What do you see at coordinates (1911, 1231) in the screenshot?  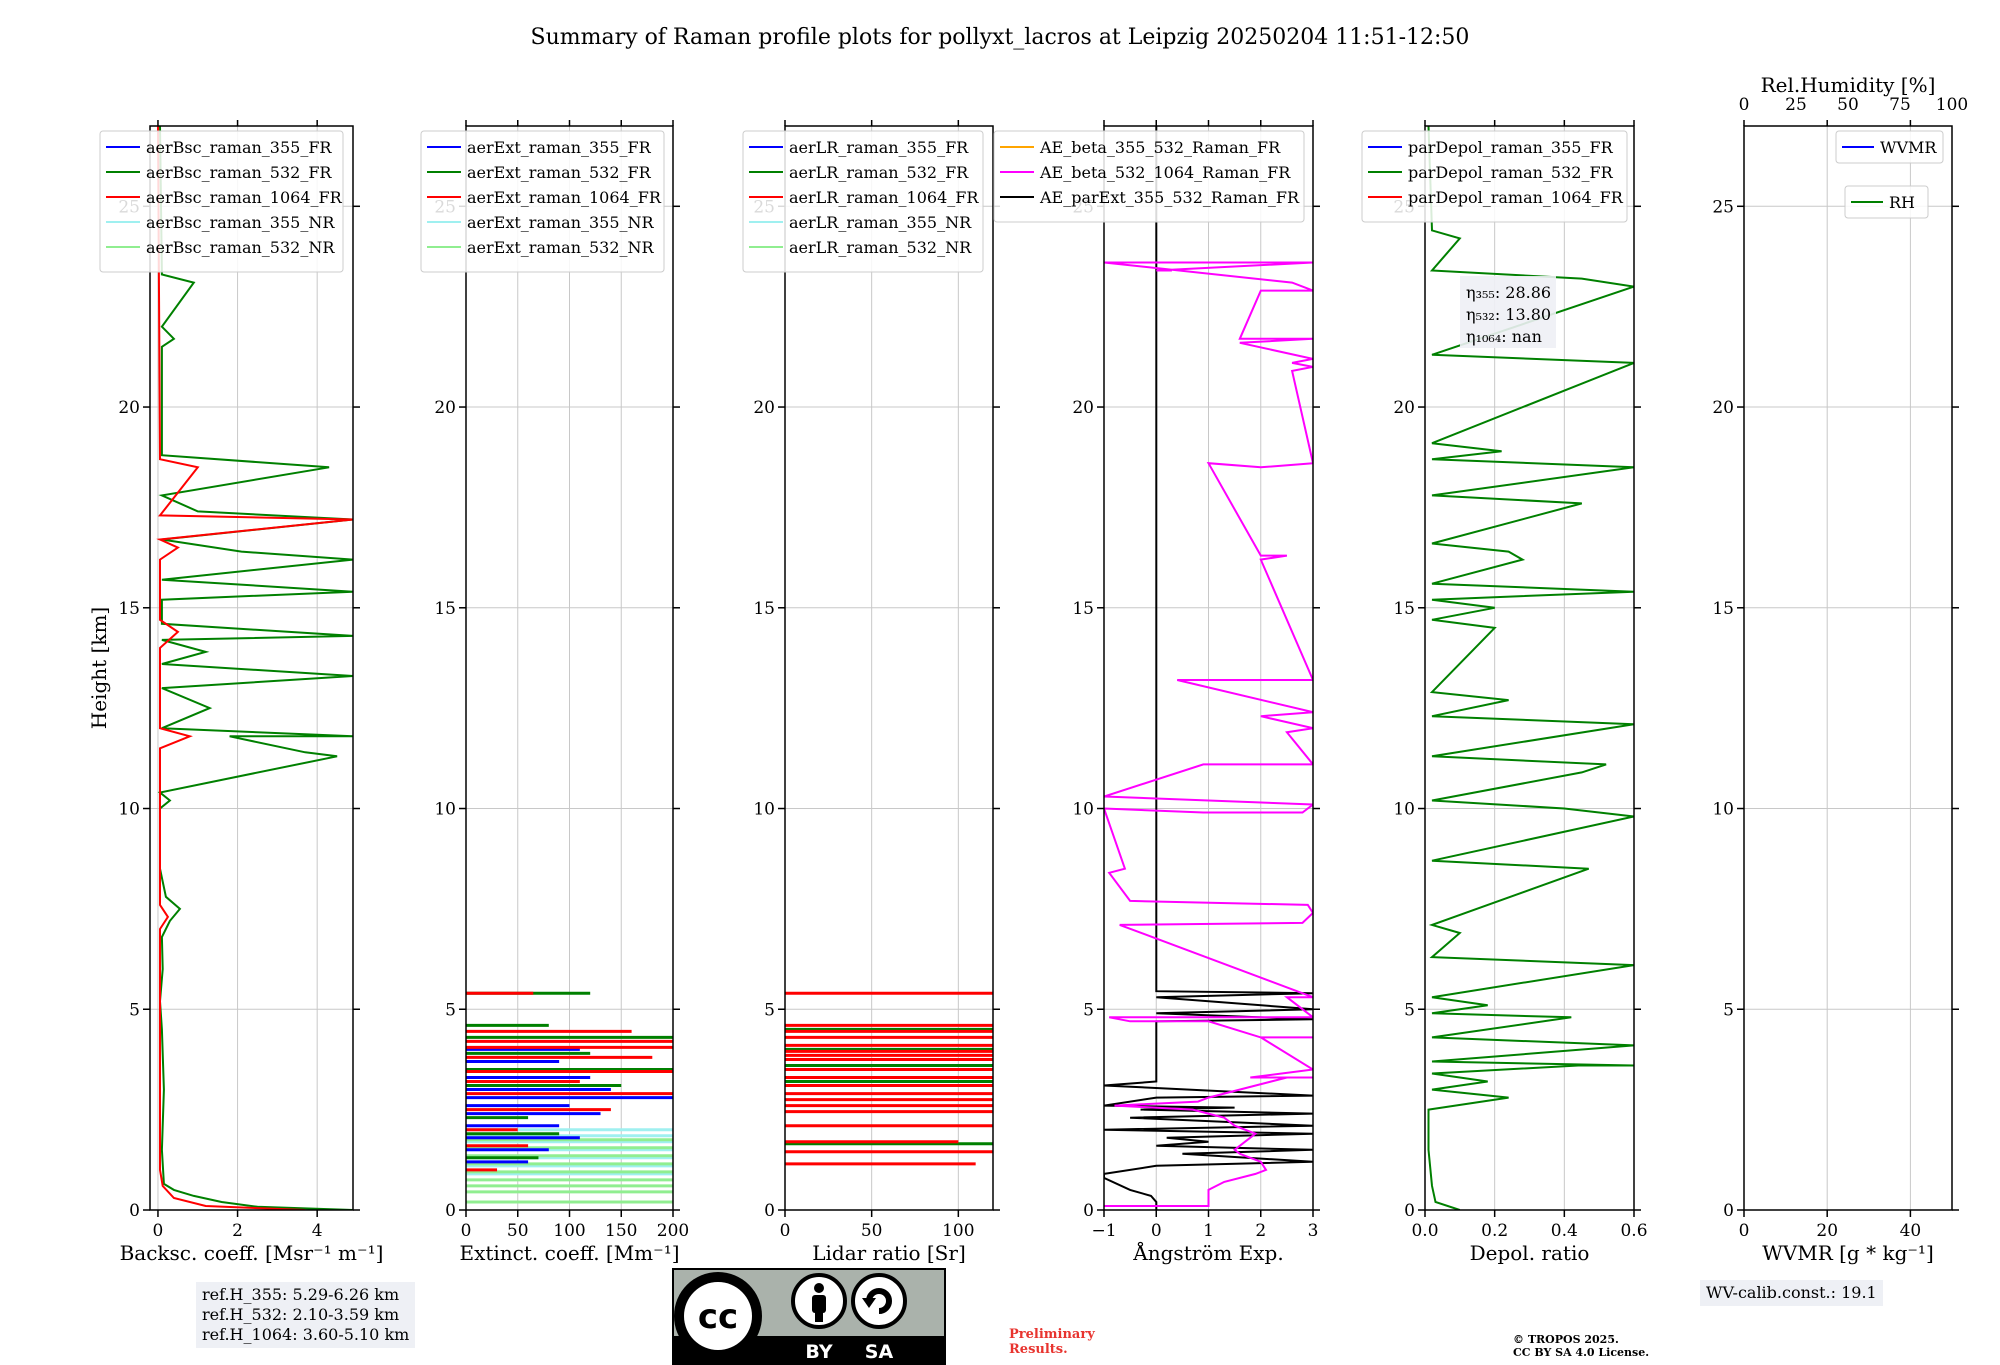 I see `x-tick-label: 40` at bounding box center [1911, 1231].